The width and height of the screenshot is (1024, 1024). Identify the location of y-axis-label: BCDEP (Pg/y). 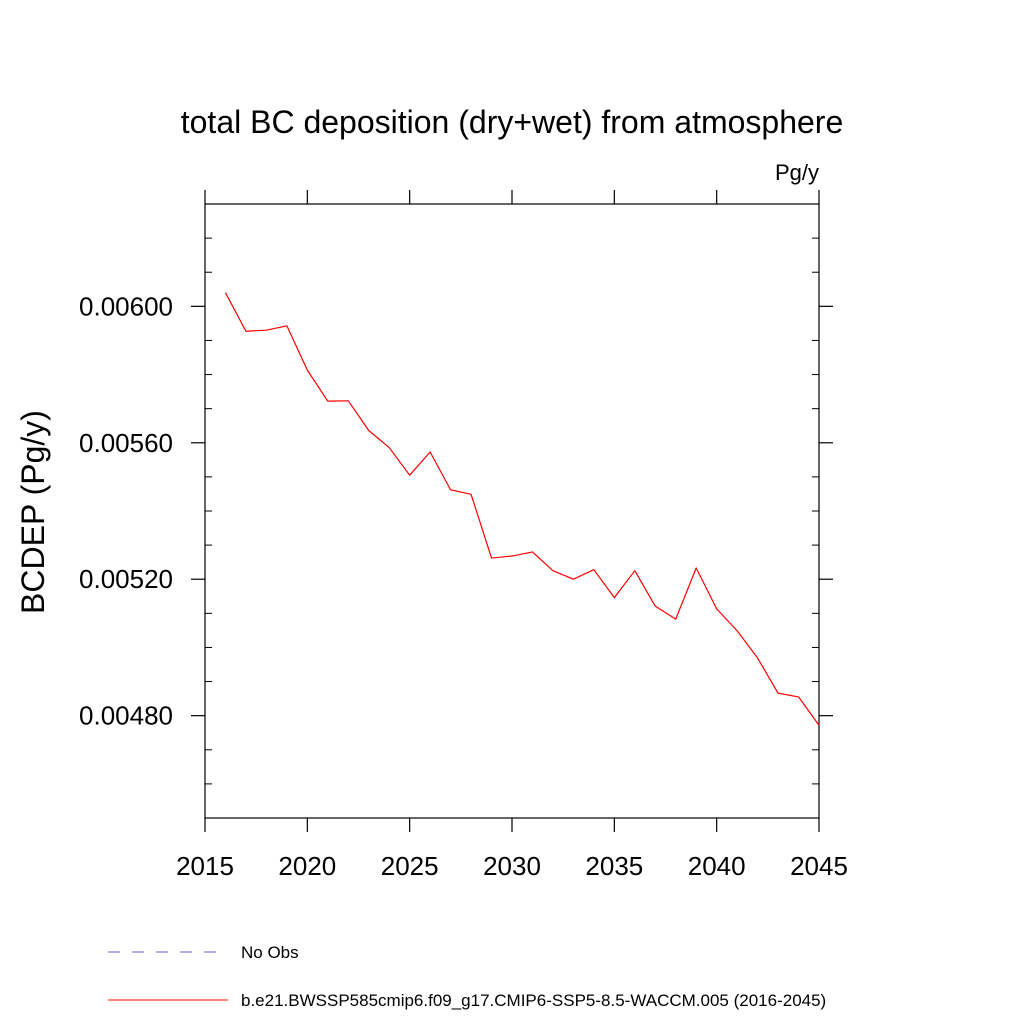
(33, 512).